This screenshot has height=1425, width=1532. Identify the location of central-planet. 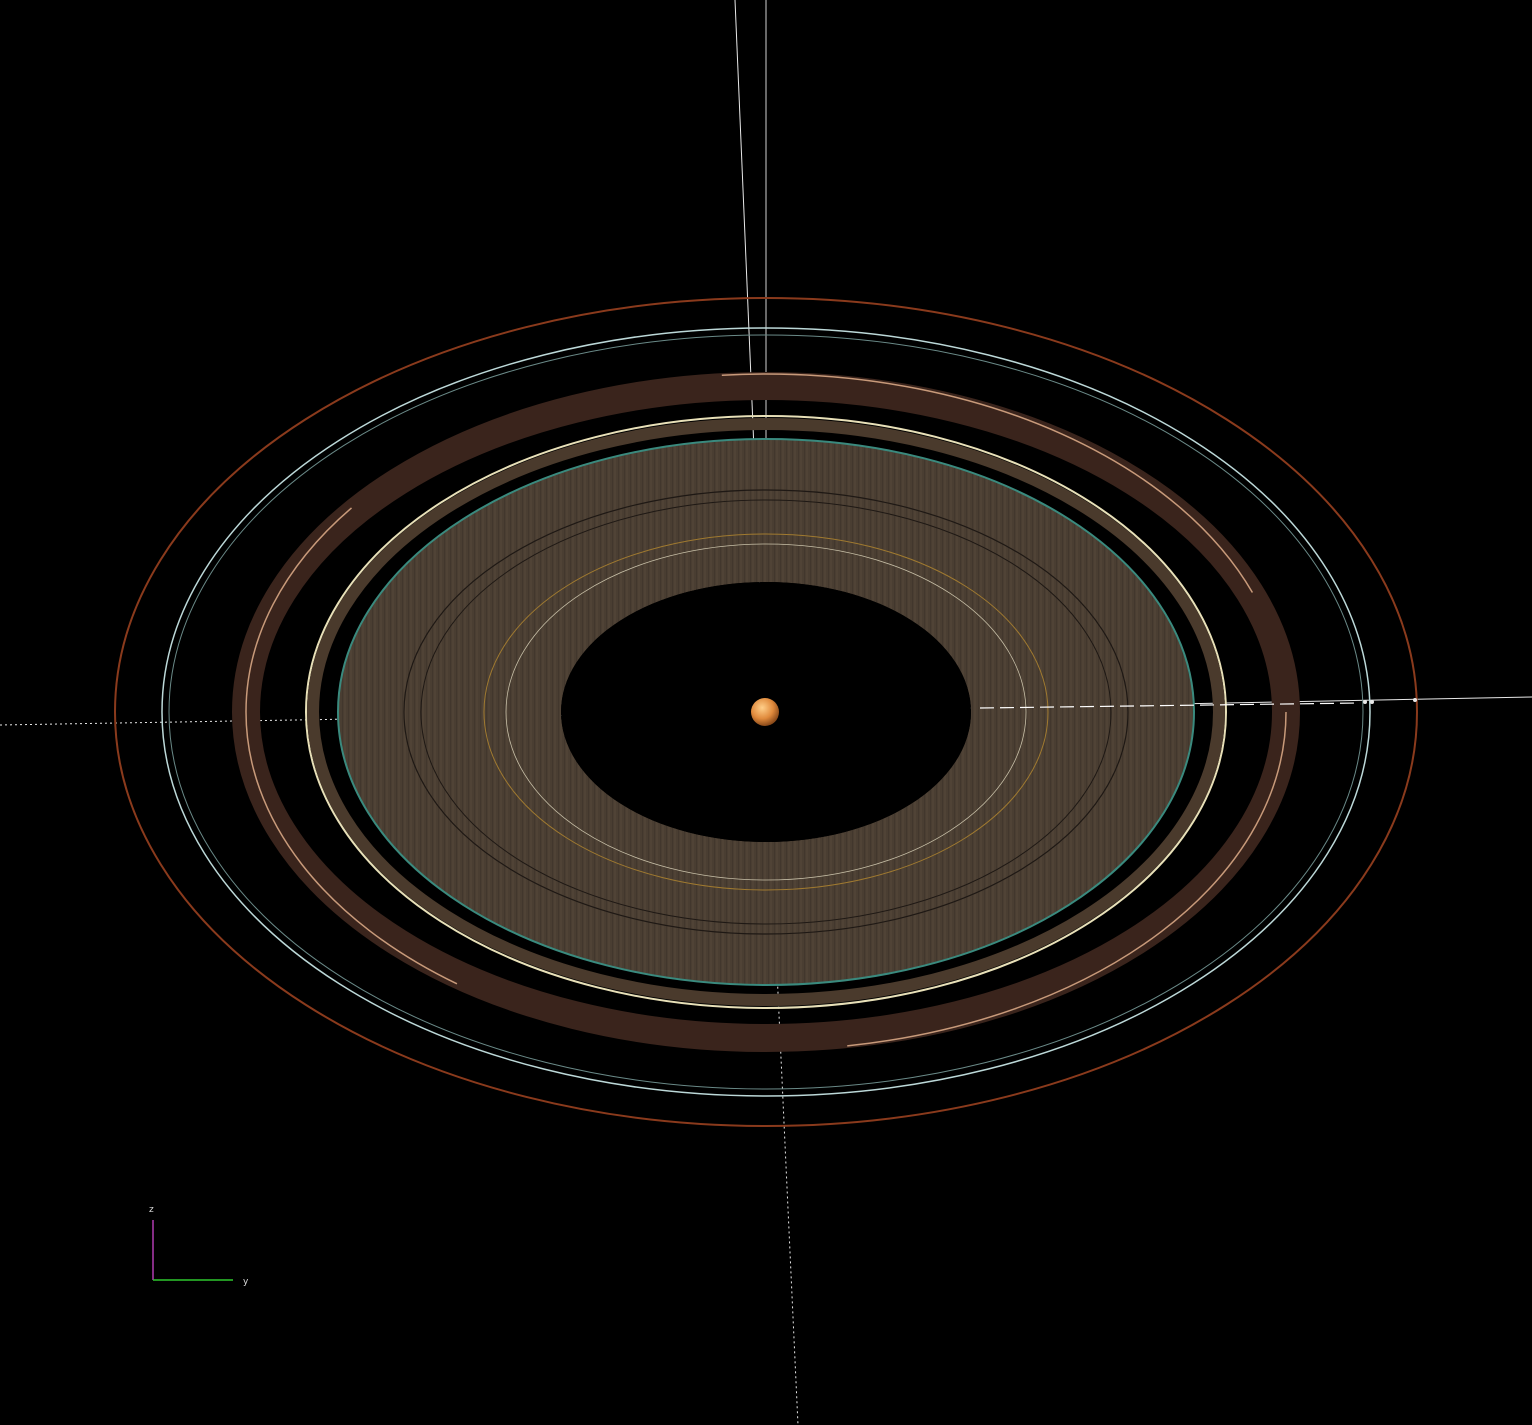
(765, 712).